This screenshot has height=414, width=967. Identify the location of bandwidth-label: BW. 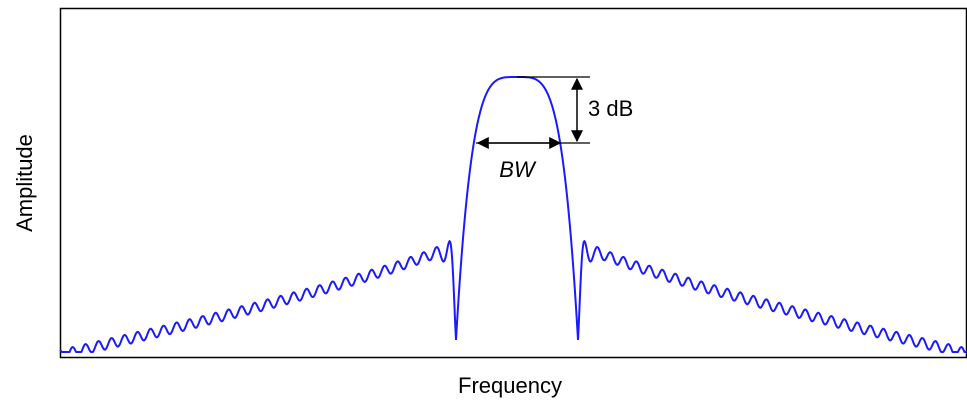
(518, 169).